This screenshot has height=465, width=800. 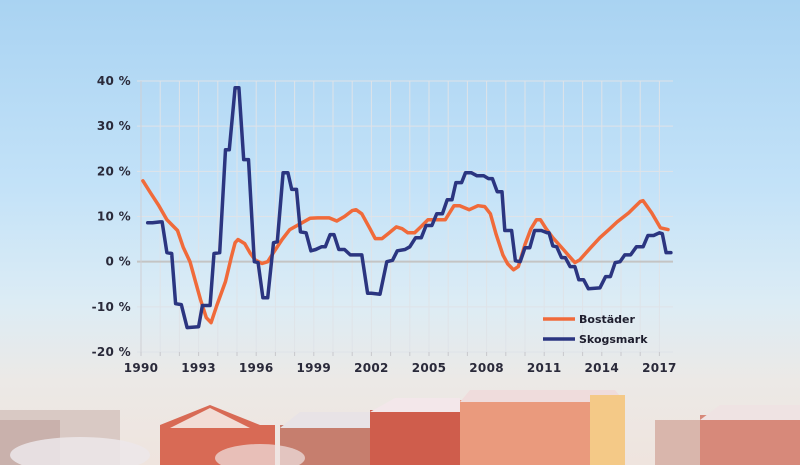 What do you see at coordinates (256, 368) in the screenshot?
I see `x-tick-label: 1996` at bounding box center [256, 368].